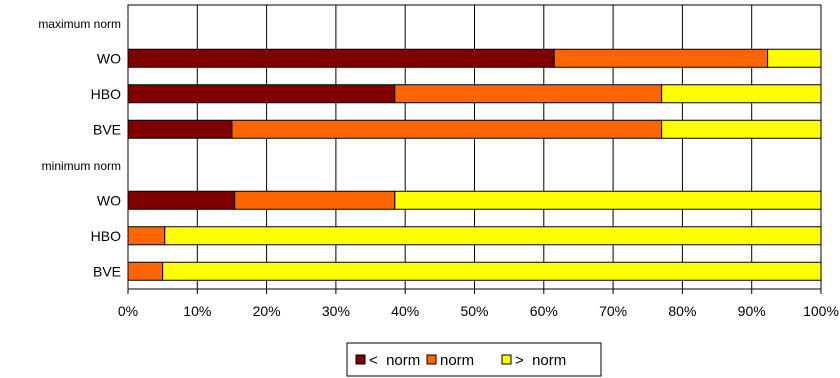 The height and width of the screenshot is (378, 840). Describe the element at coordinates (79, 24) in the screenshot. I see `category-label: maximum norm` at that location.